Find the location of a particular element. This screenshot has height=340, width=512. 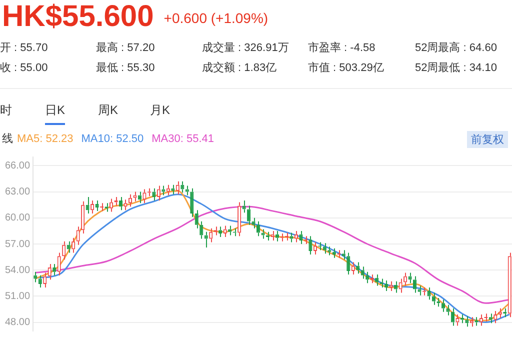

y-tick-label: 63.00 is located at coordinates (17, 192).